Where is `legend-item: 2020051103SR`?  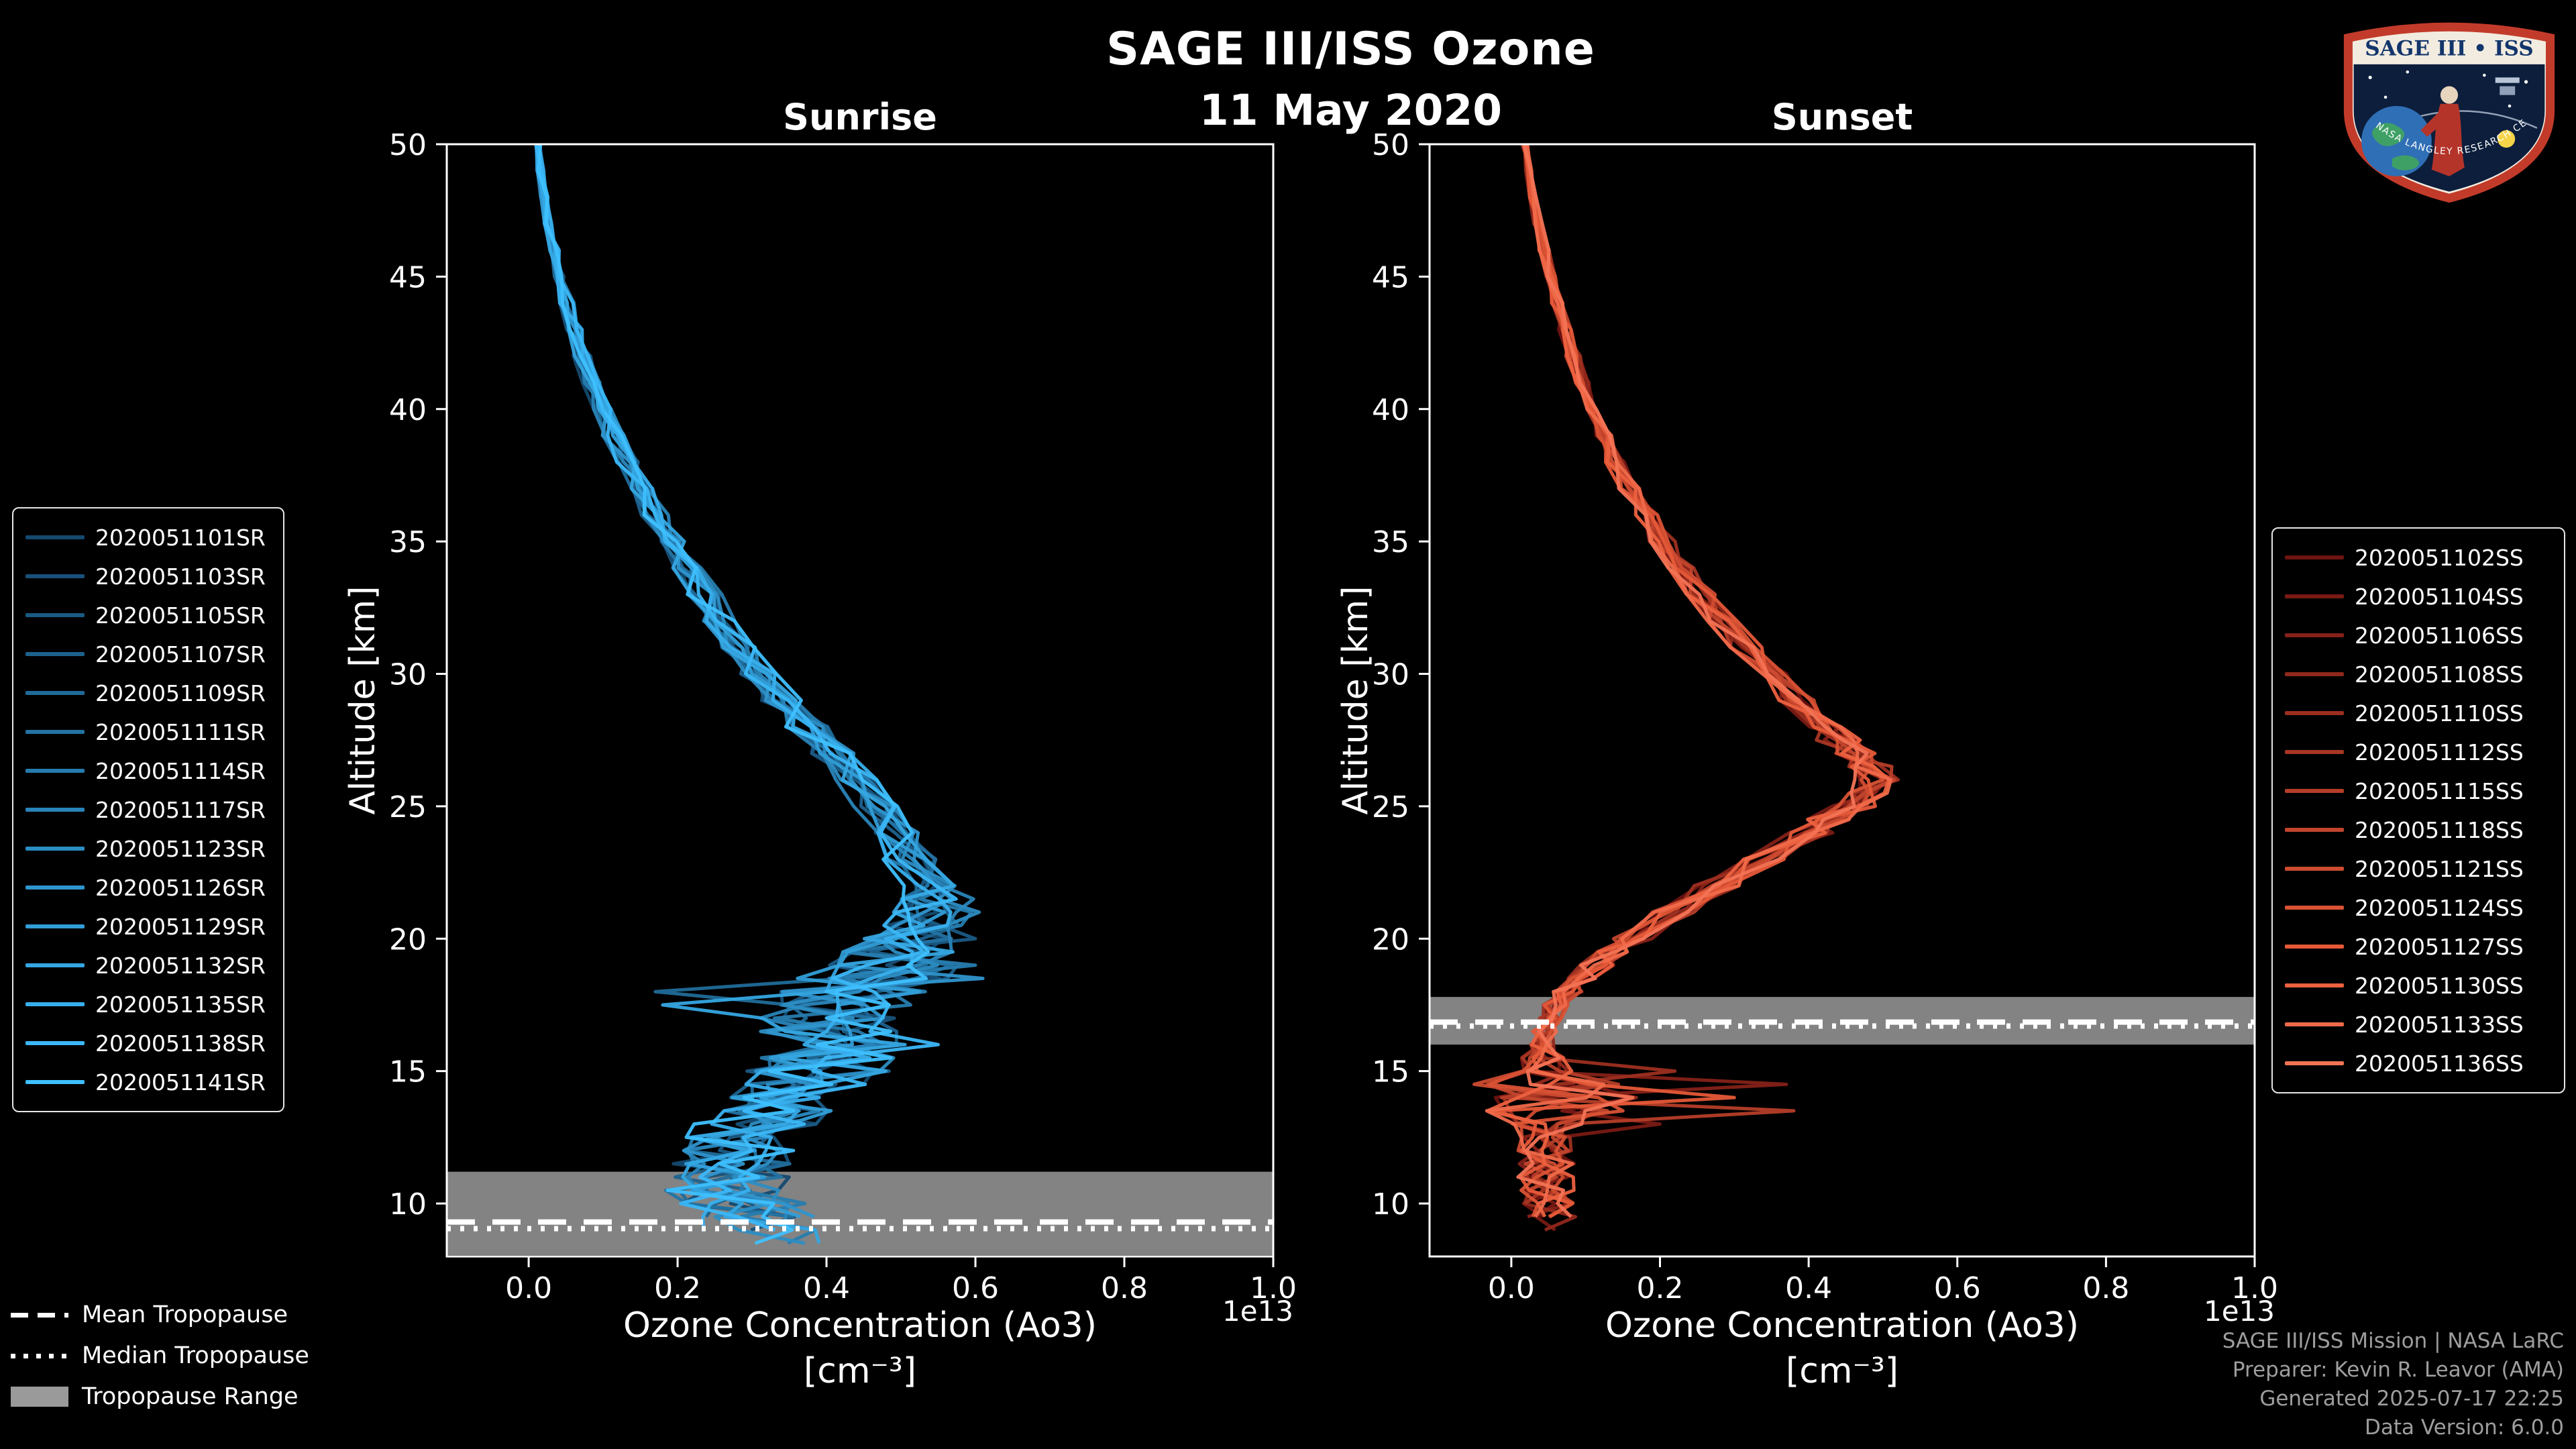 legend-item: 2020051103SR is located at coordinates (148, 576).